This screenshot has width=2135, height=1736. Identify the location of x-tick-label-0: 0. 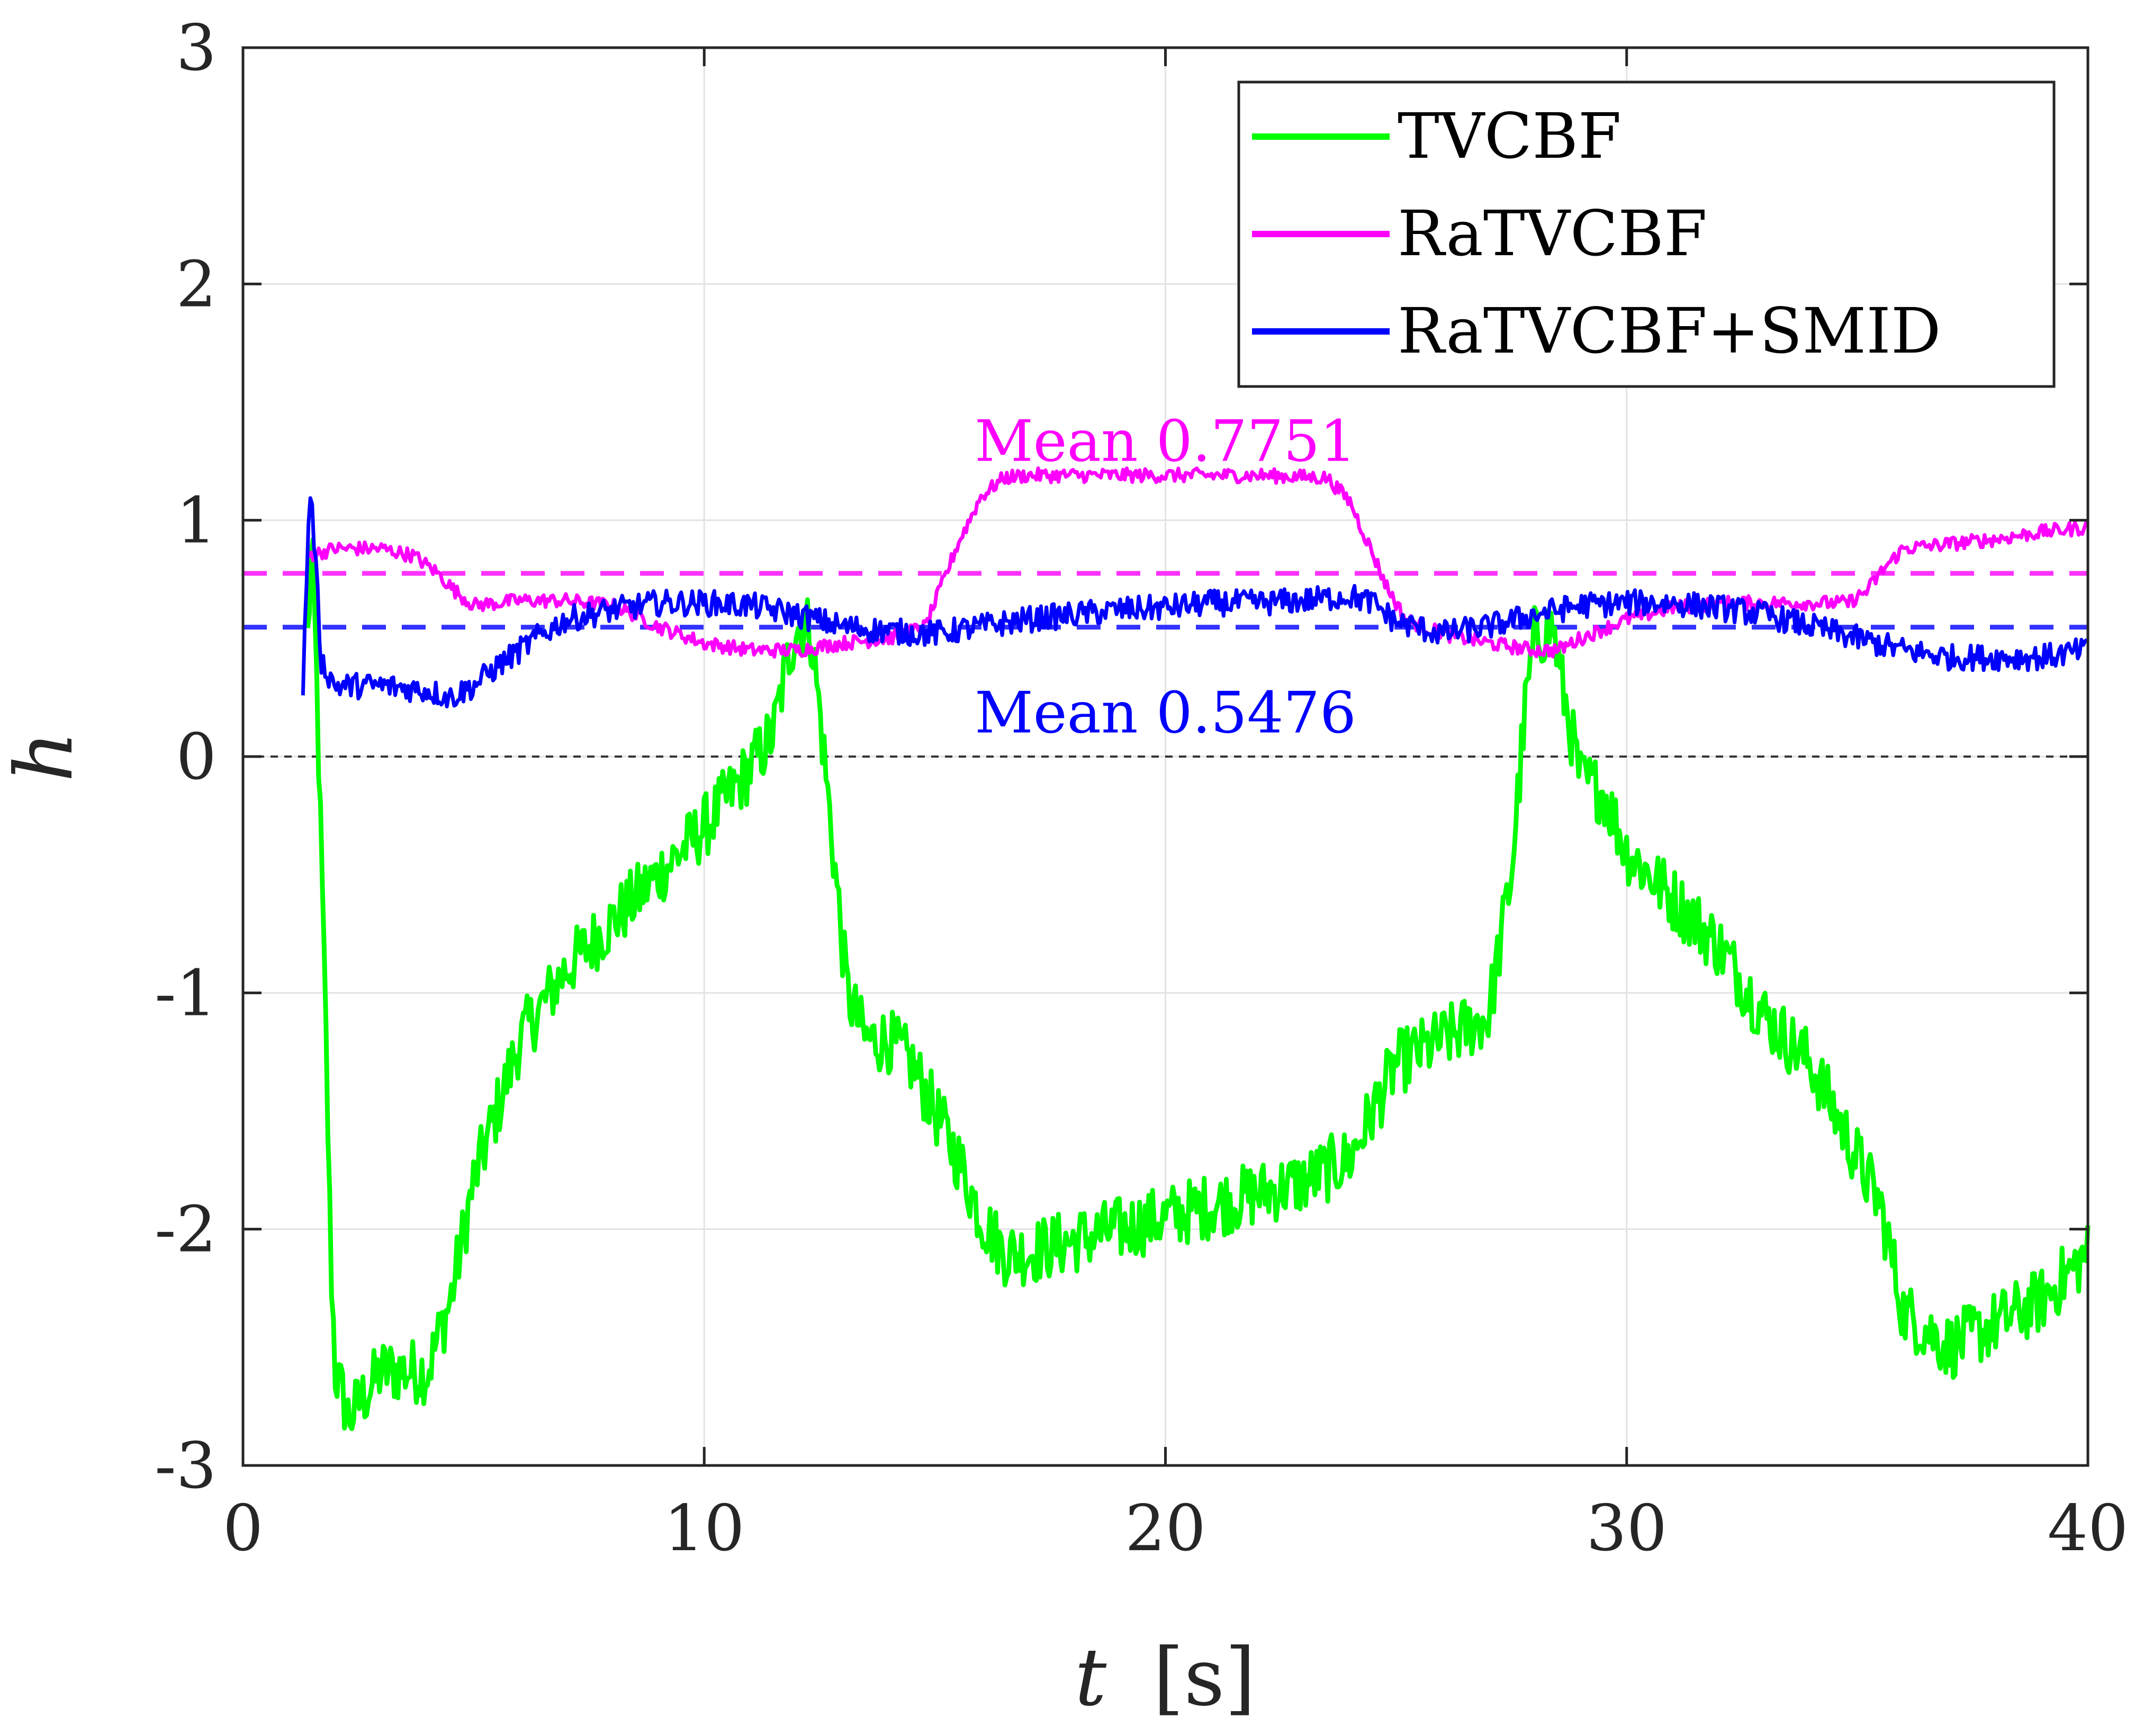
(243, 1529).